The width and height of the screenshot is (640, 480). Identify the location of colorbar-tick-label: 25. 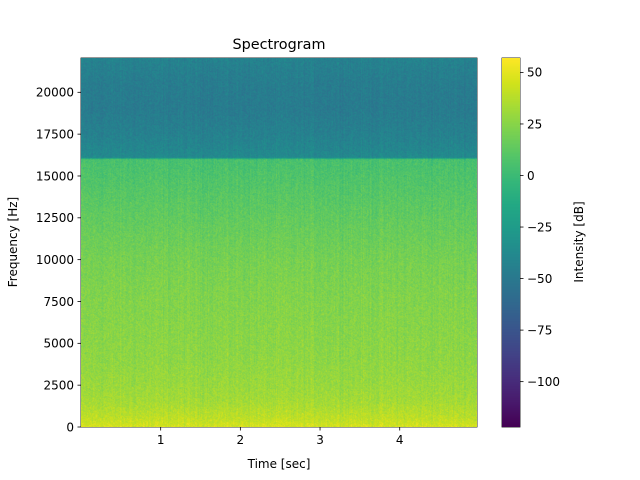
(534, 124).